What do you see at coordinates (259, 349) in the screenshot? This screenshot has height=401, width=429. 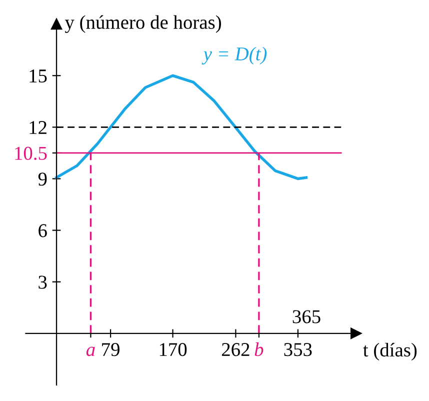 I see `x-tick-label: b` at bounding box center [259, 349].